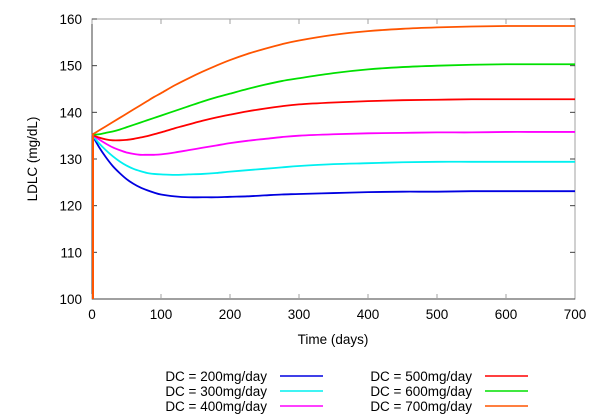 The width and height of the screenshot is (600, 420). I want to click on x-tick-label: 500, so click(437, 314).